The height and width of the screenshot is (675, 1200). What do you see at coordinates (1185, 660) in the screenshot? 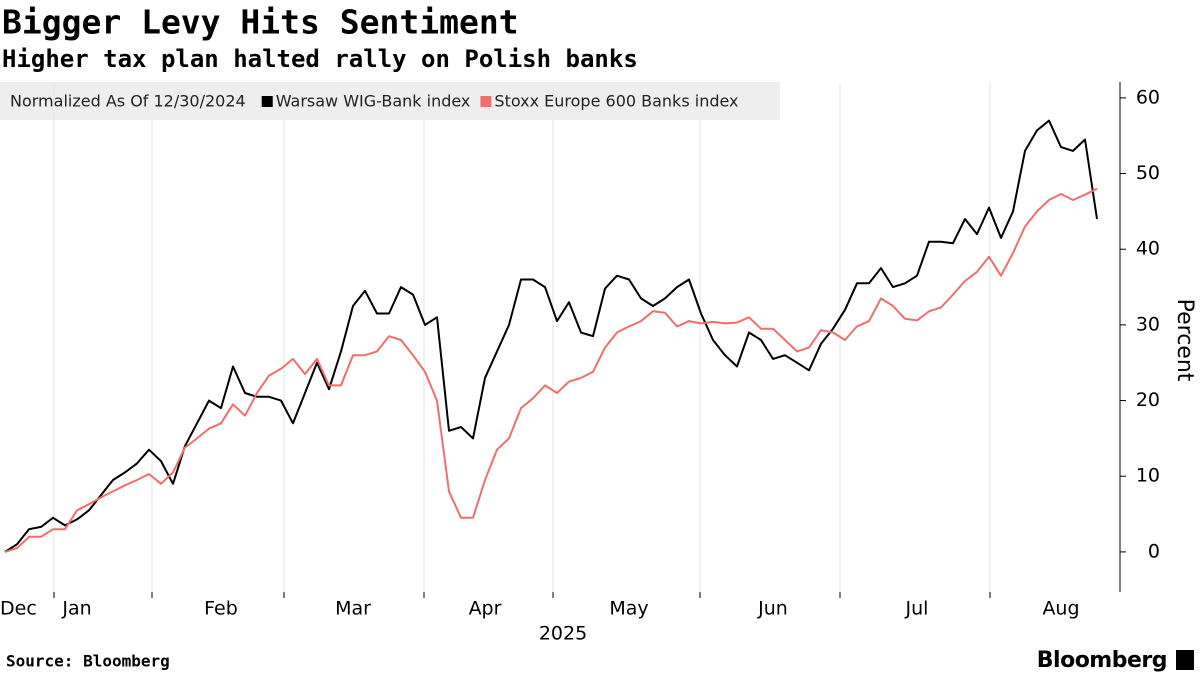
I see `brand-icon` at bounding box center [1185, 660].